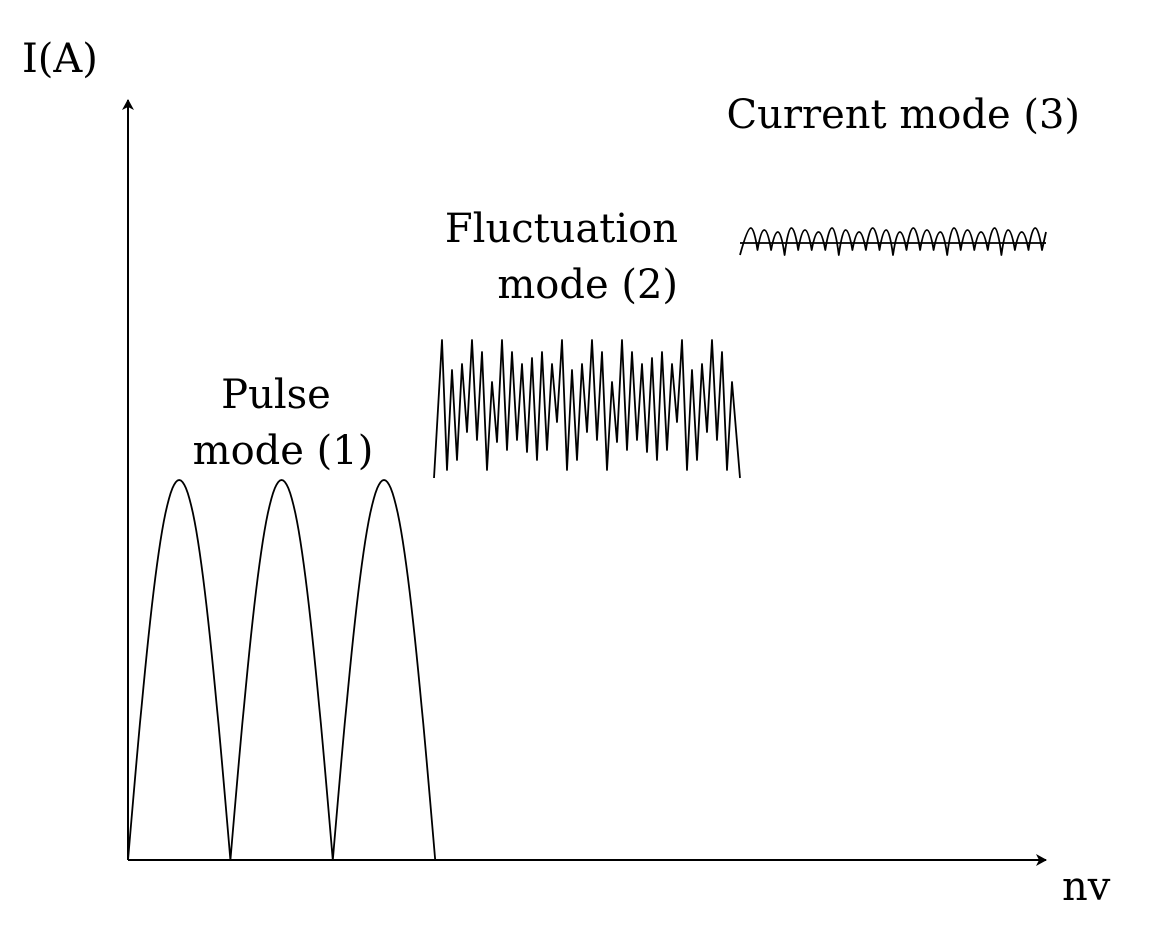  What do you see at coordinates (893, 241) in the screenshot?
I see `current-mode-waveform` at bounding box center [893, 241].